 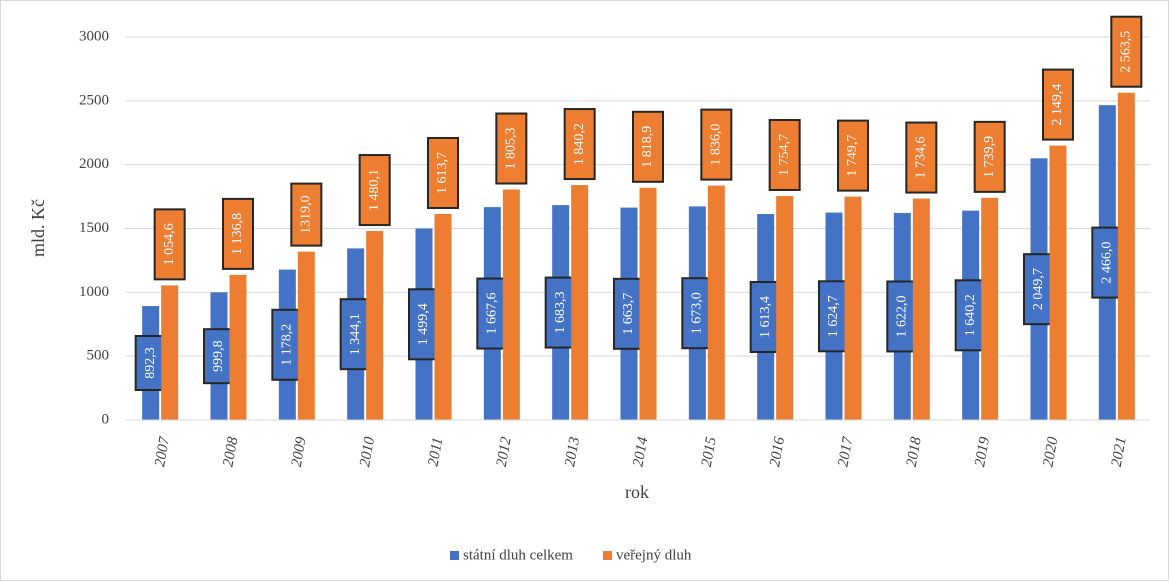 What do you see at coordinates (572, 452) in the screenshot?
I see `x-tick-label: 2013` at bounding box center [572, 452].